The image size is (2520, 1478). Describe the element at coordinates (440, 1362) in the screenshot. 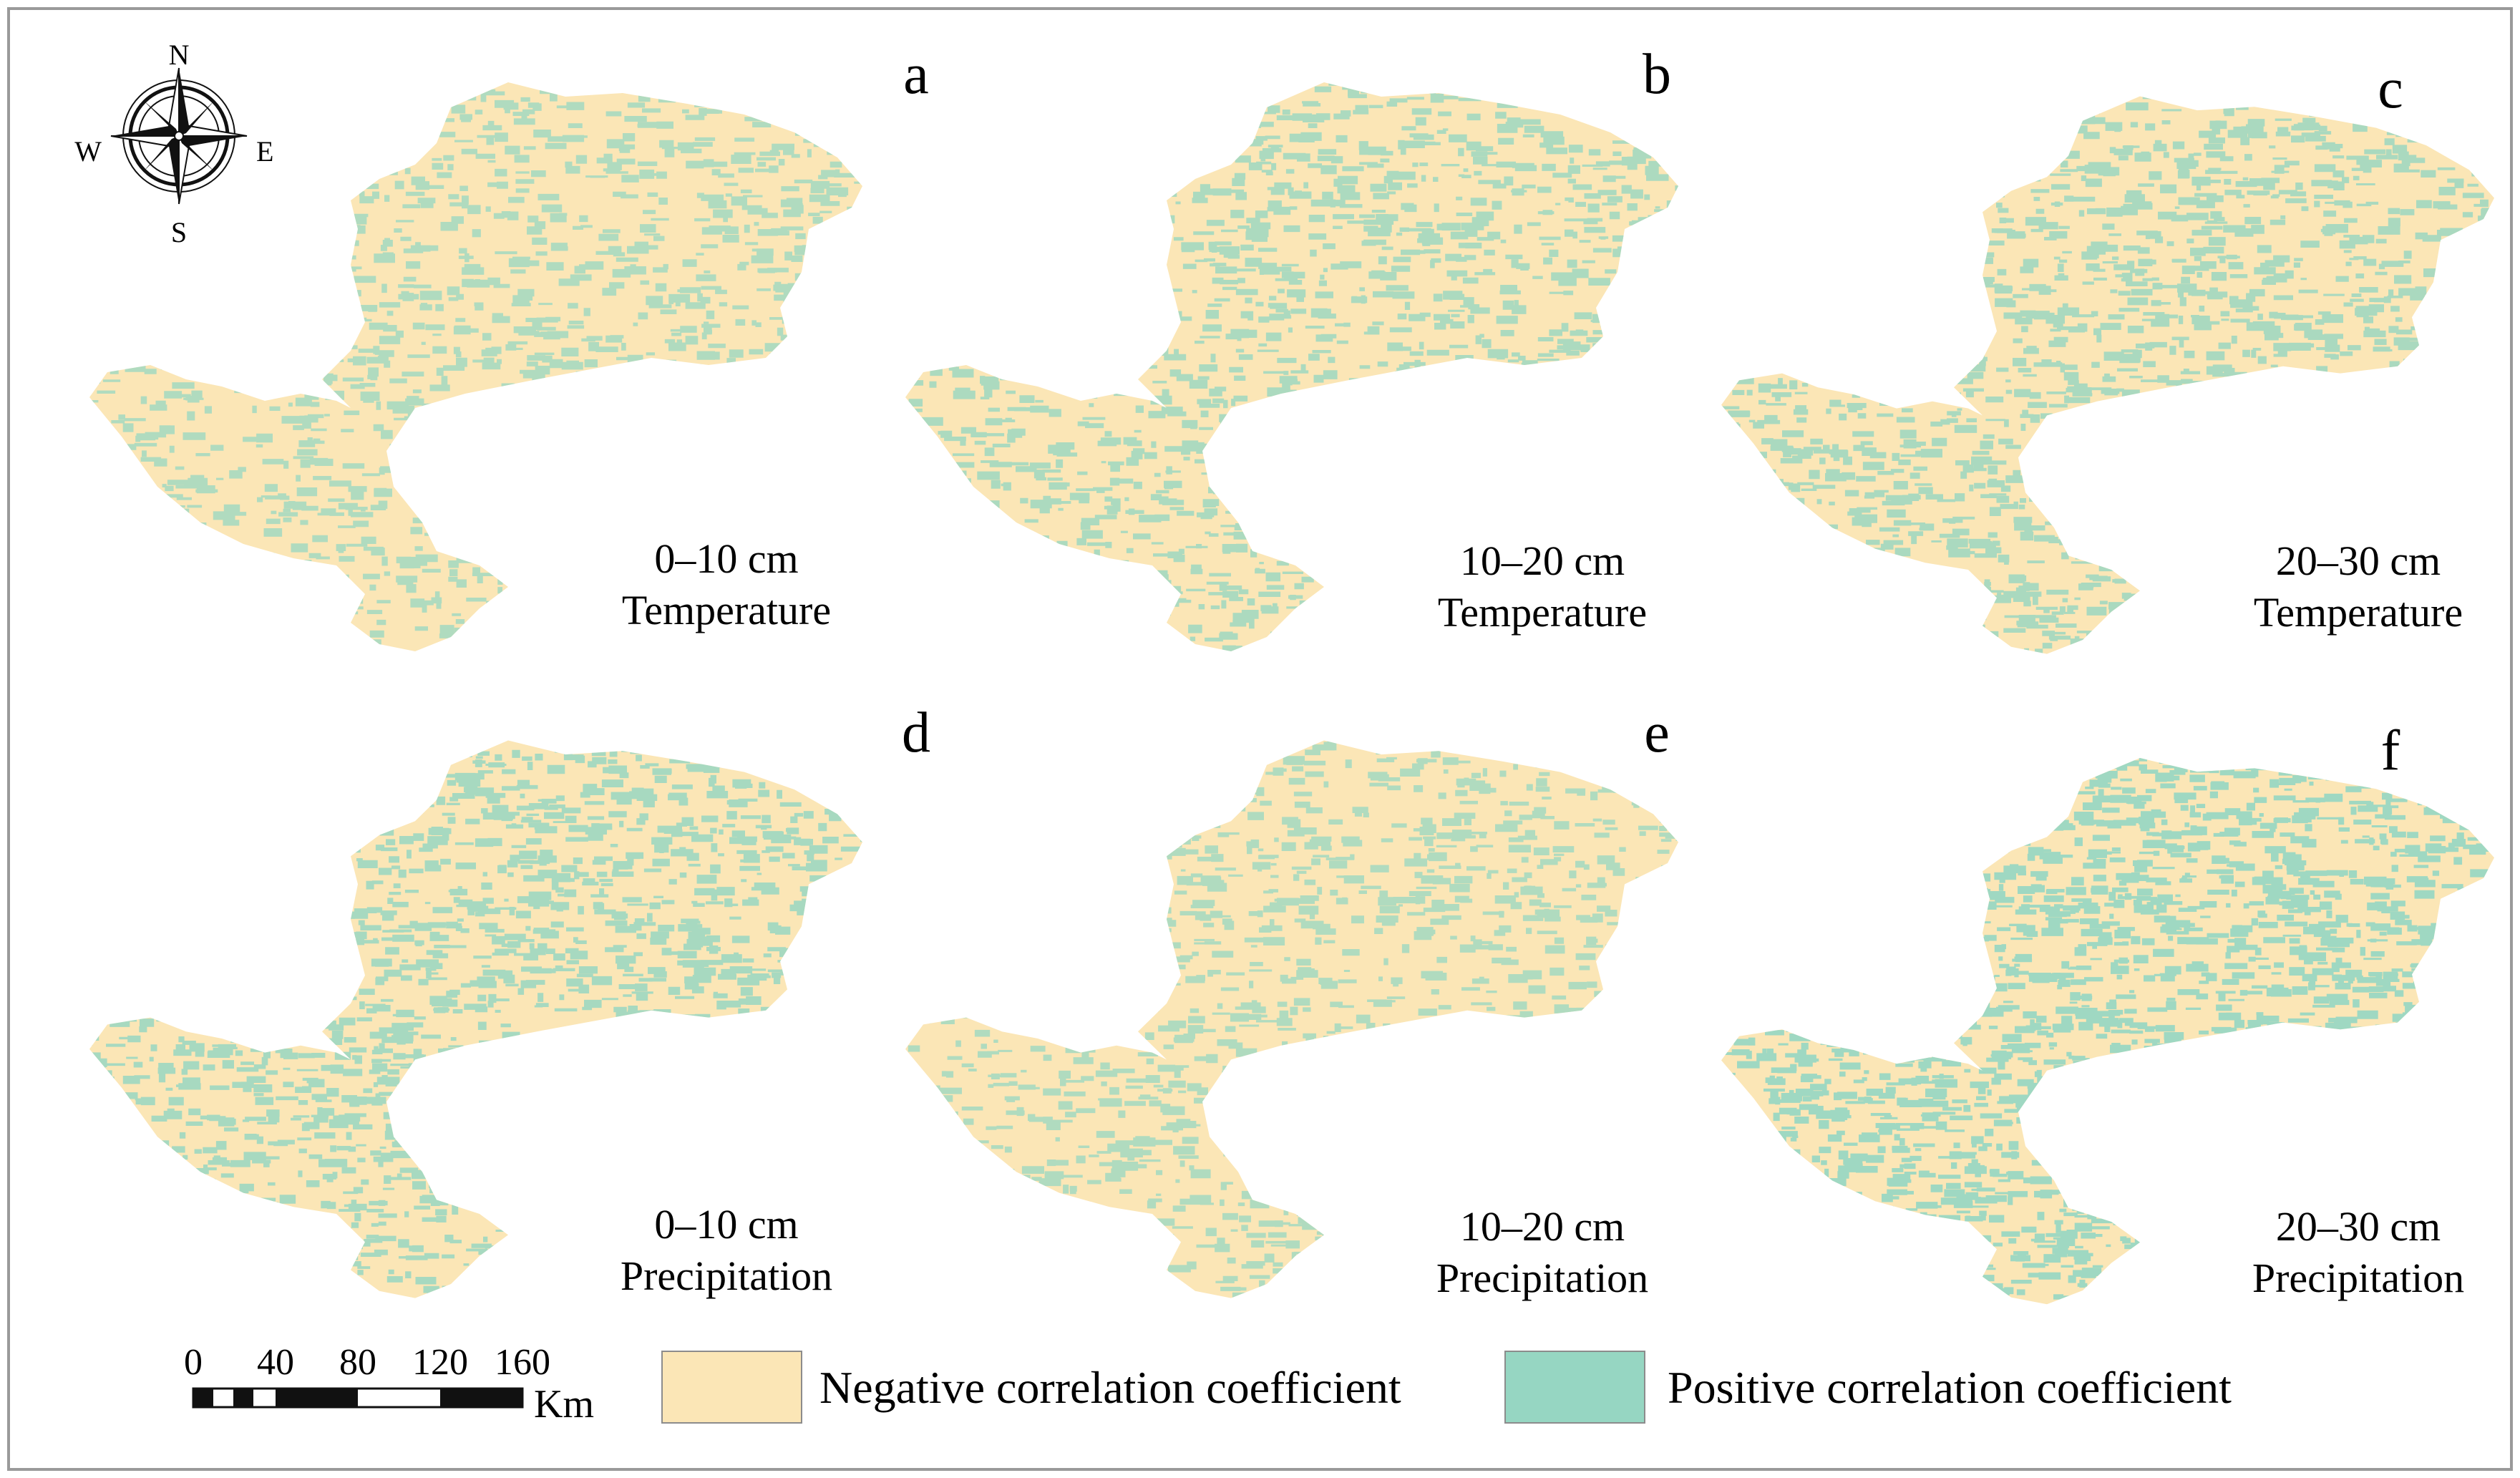

I see `scale-tick-120: 120` at that location.